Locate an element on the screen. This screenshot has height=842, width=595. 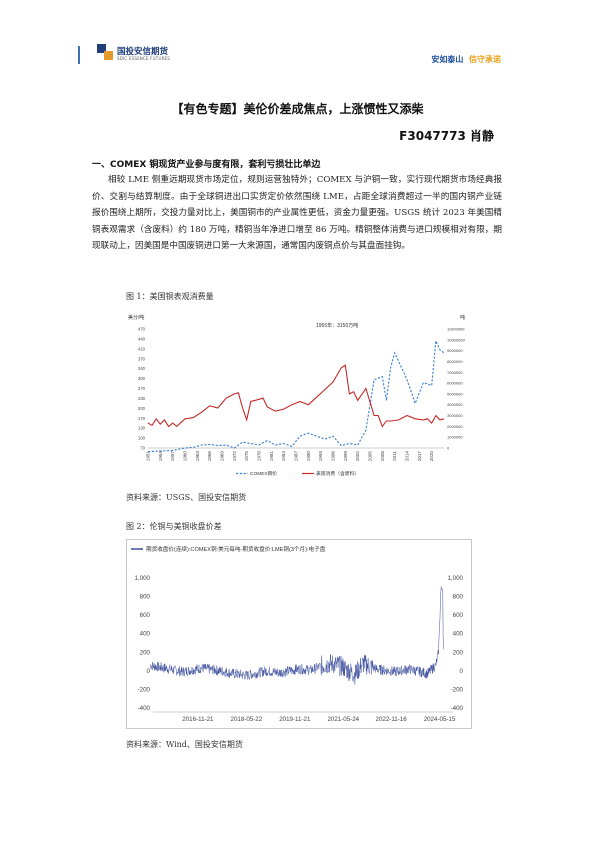
fig1-series-comex-line is located at coordinates (296, 395).